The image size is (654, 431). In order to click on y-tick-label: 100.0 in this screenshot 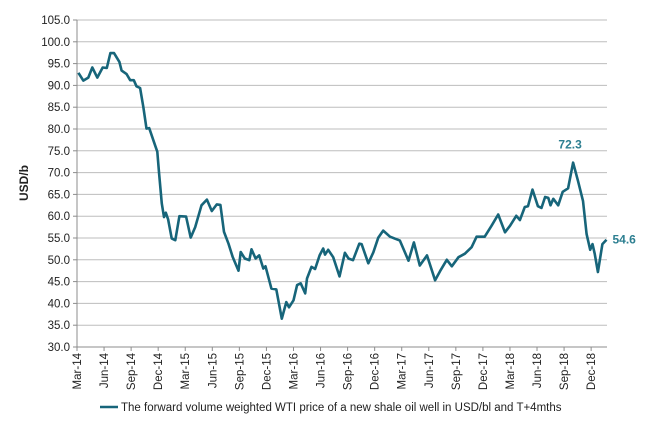, I will do `click(55, 43)`.